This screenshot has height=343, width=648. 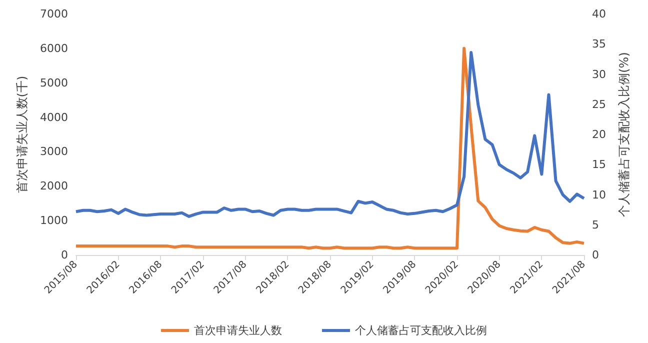 What do you see at coordinates (599, 14) in the screenshot?
I see `y2-tick-label: 40` at bounding box center [599, 14].